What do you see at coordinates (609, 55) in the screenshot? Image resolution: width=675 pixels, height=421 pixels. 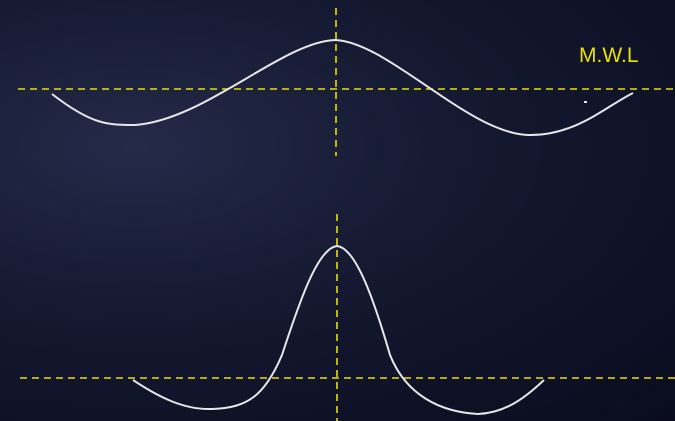 I see `mwl-label: M.W.L` at bounding box center [609, 55].